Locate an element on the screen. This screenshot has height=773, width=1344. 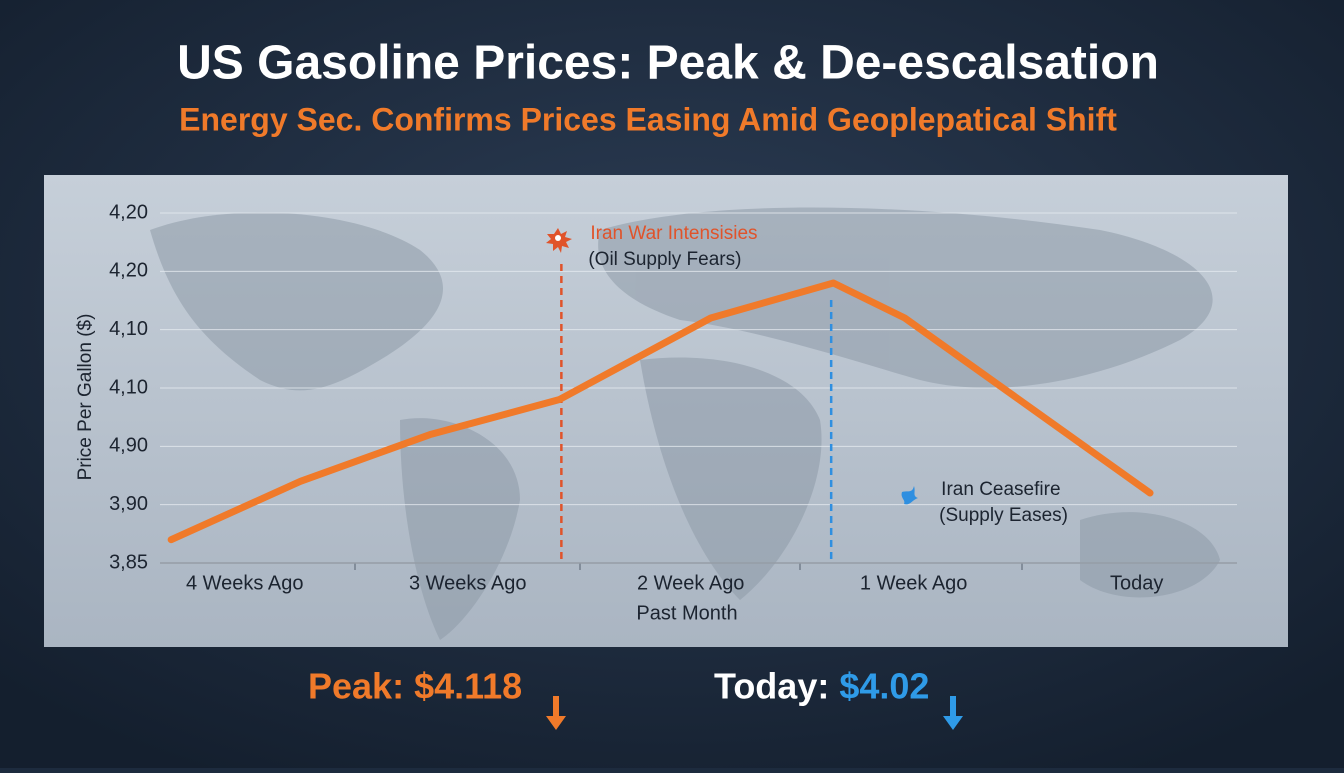
x-tick-label: Today is located at coordinates (1136, 583).